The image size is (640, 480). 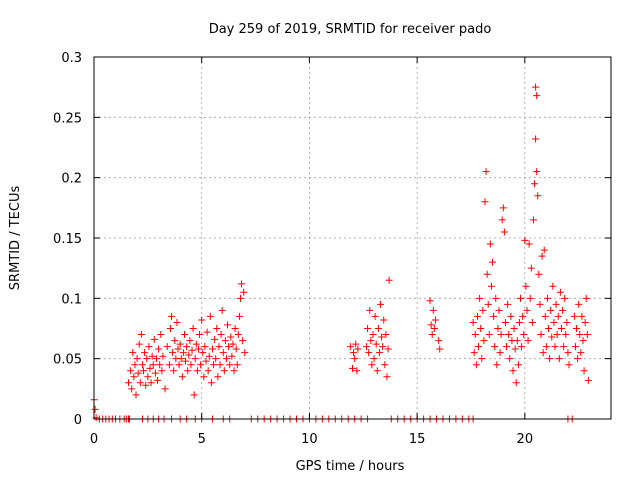 What do you see at coordinates (350, 466) in the screenshot?
I see `x-axis-label: GPS time / hours` at bounding box center [350, 466].